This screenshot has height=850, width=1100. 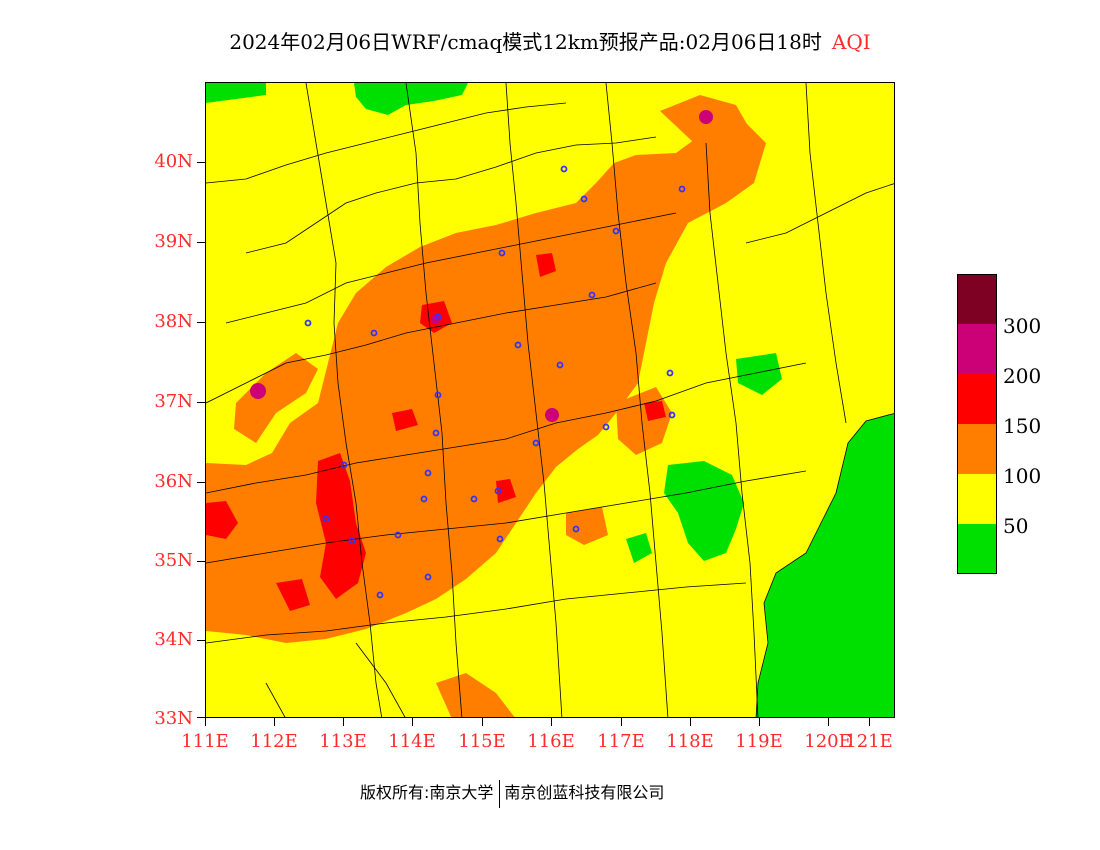 I want to click on title-text: 2024年02月06日WRF/cmaq模式12km预报产品:02月06日18时, so click(x=525, y=42).